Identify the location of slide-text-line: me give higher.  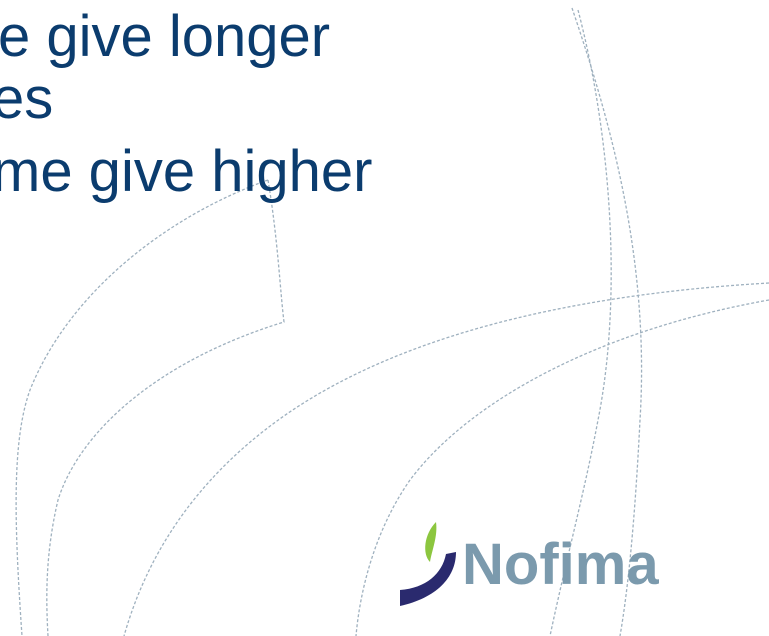
(186, 171).